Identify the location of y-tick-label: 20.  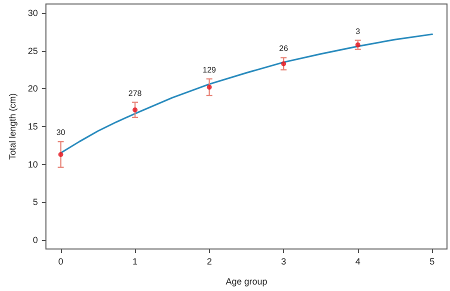
(33, 89).